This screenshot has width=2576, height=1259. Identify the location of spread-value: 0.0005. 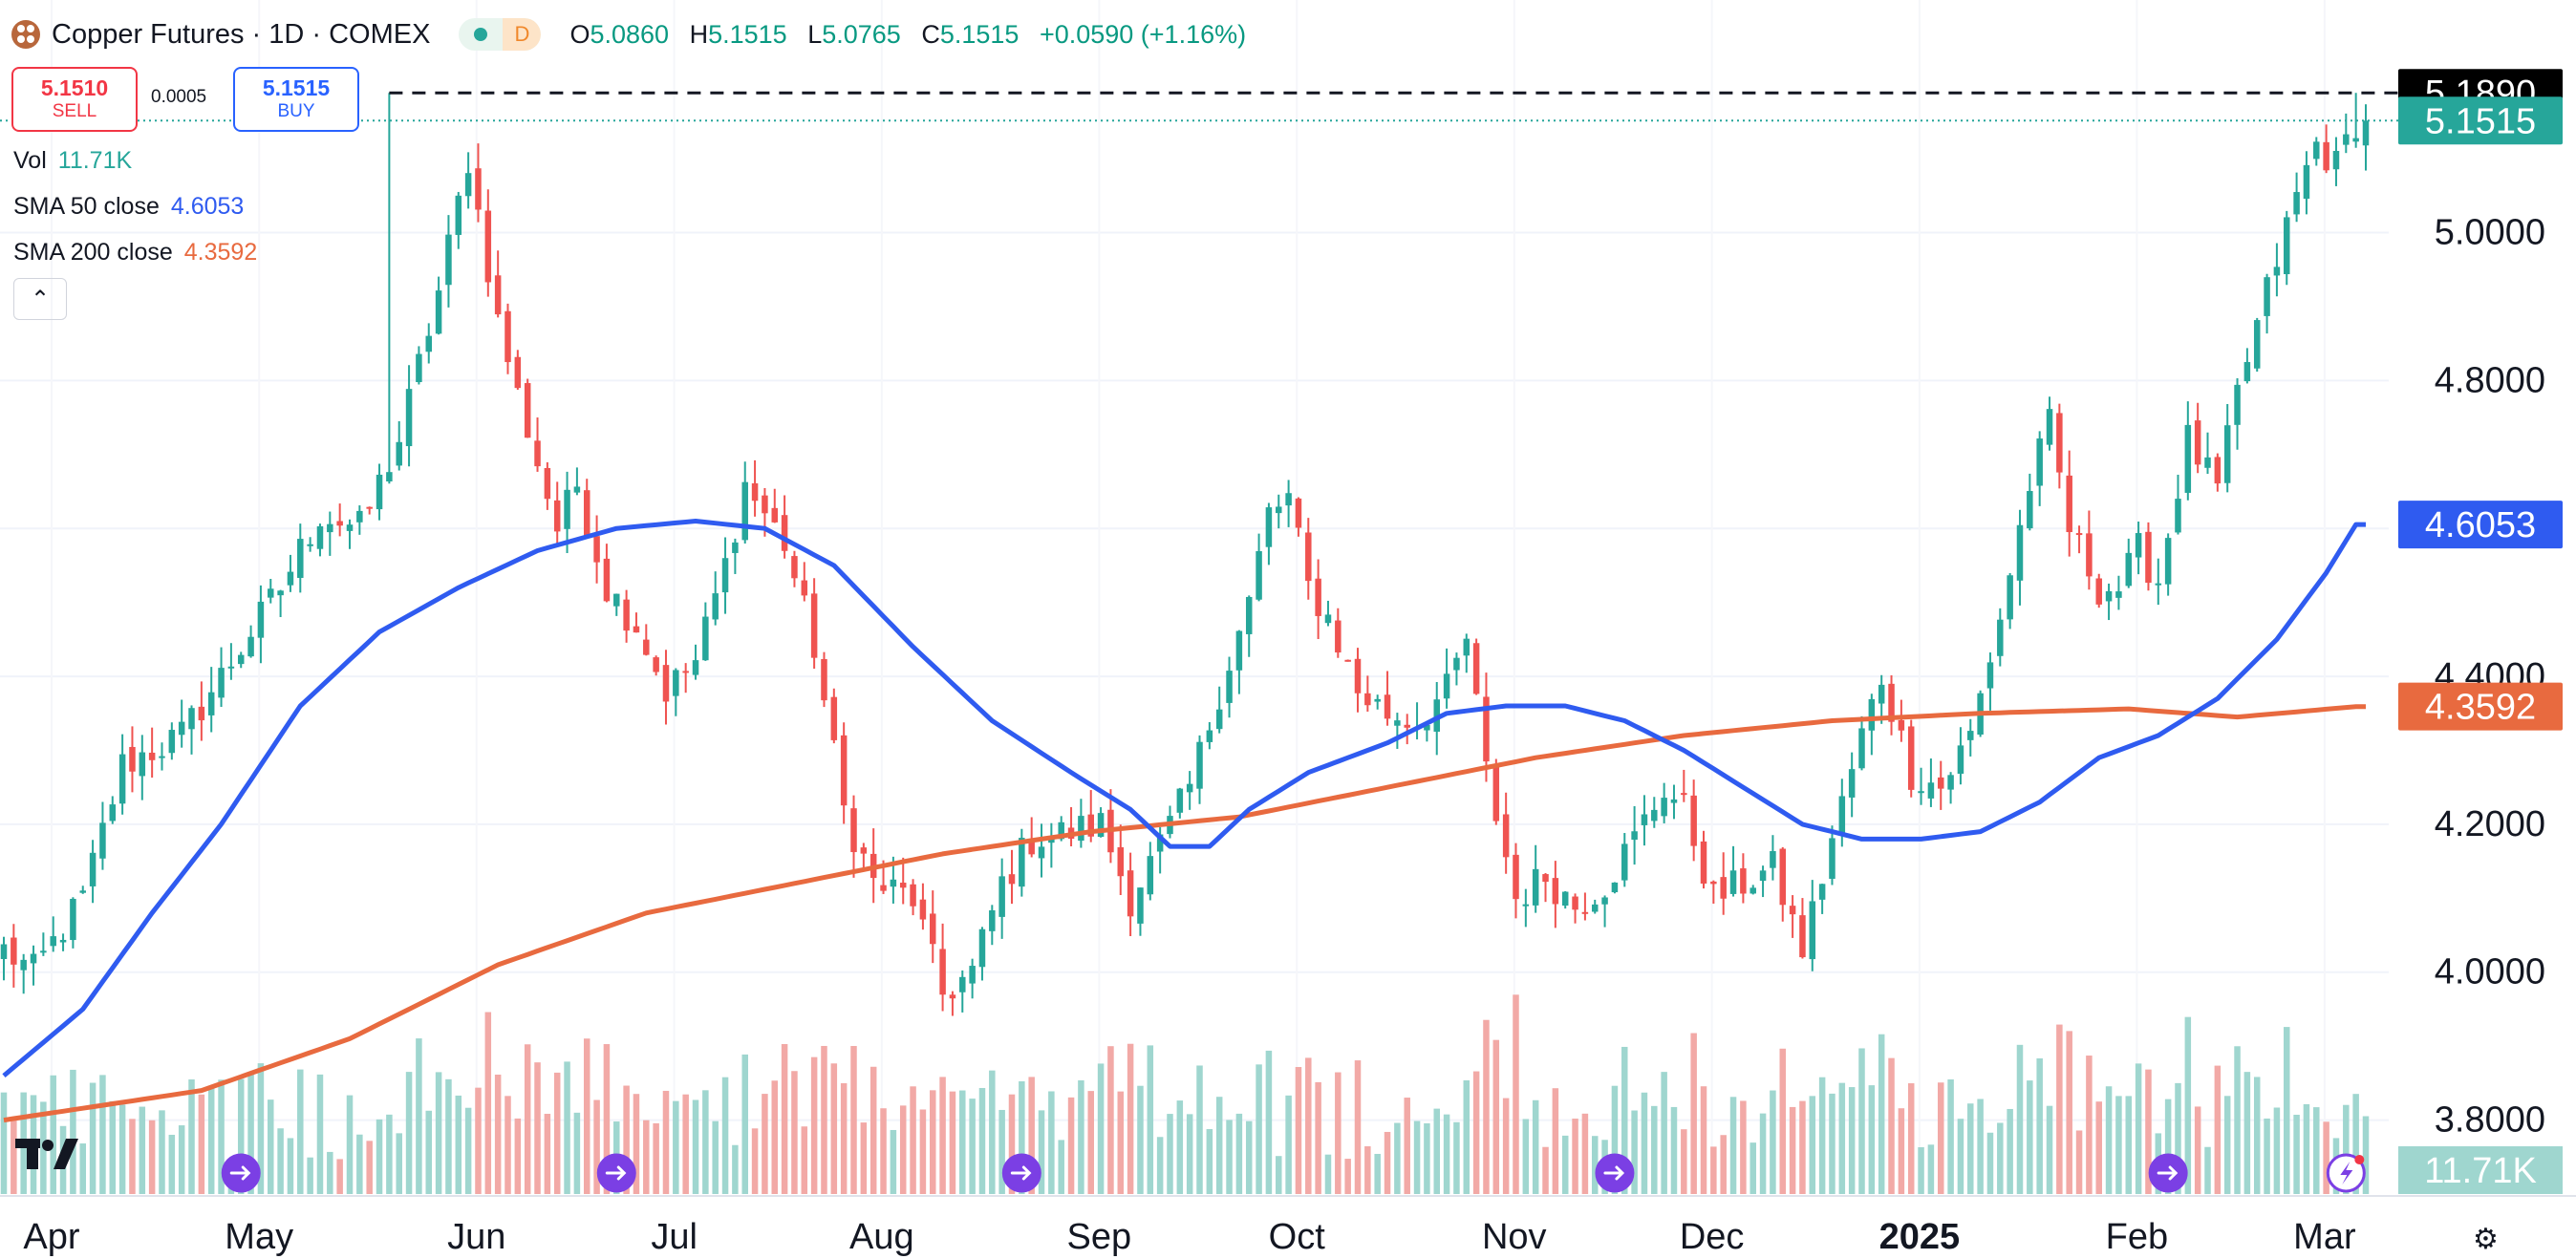
(179, 97).